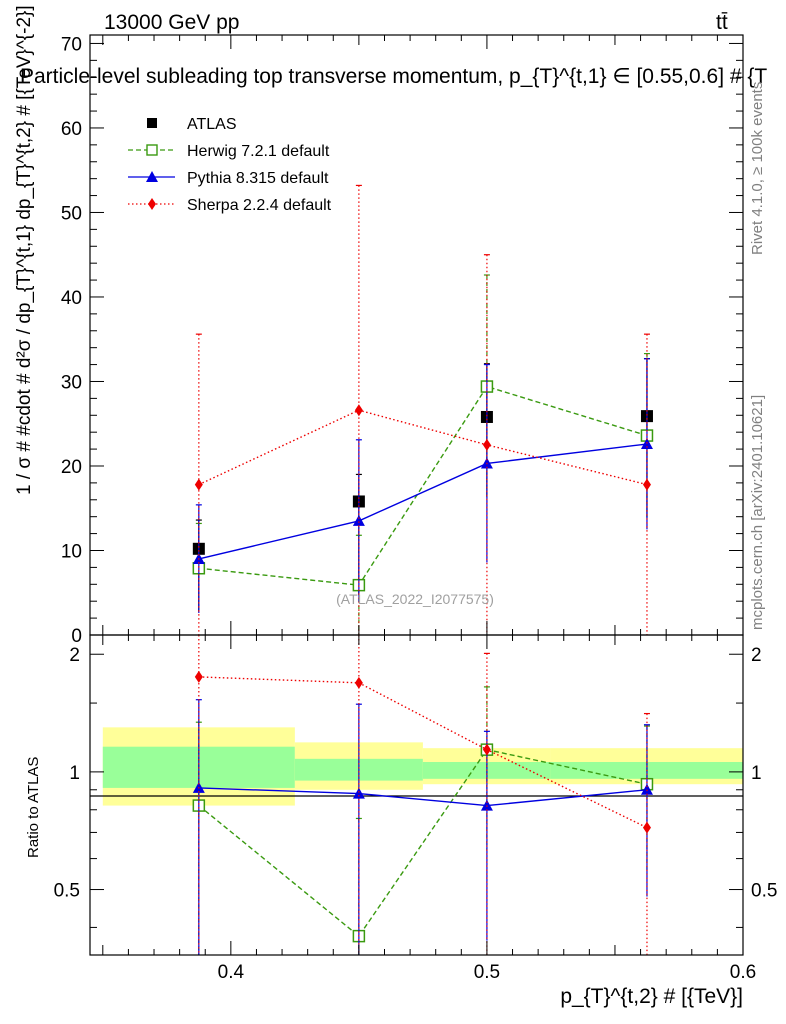 This screenshot has width=786, height=1024. I want to click on svg-text: ATLAS, so click(212, 124).